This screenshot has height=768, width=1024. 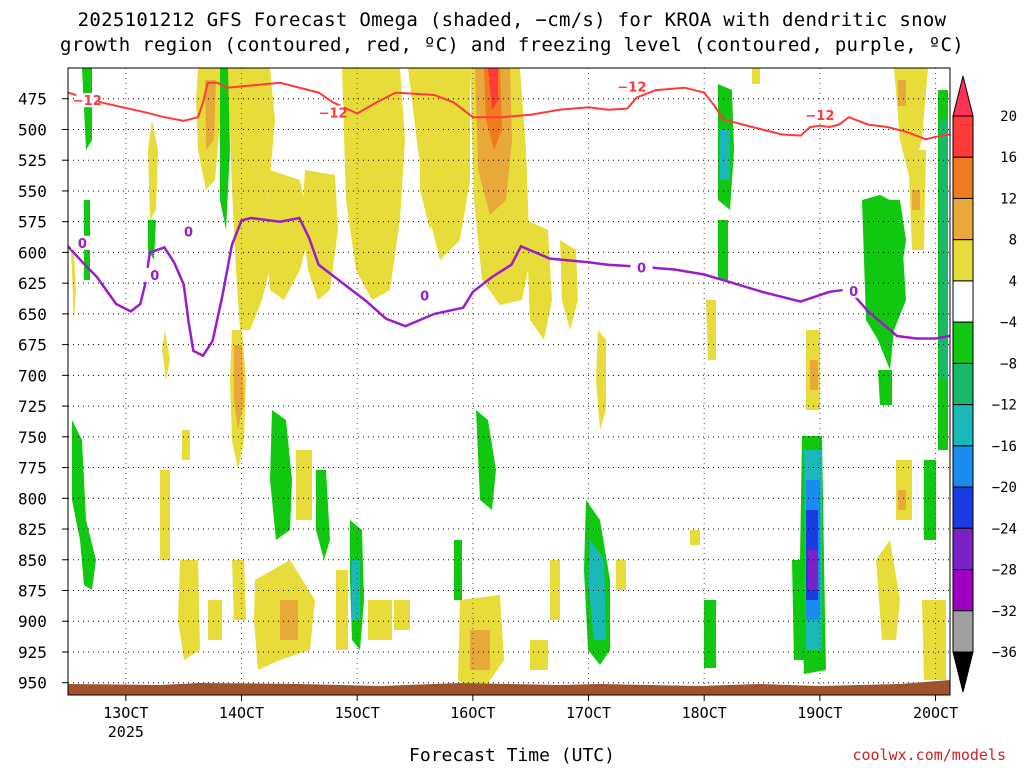 What do you see at coordinates (1004, 488) in the screenshot?
I see `colorbar-label: −20` at bounding box center [1004, 488].